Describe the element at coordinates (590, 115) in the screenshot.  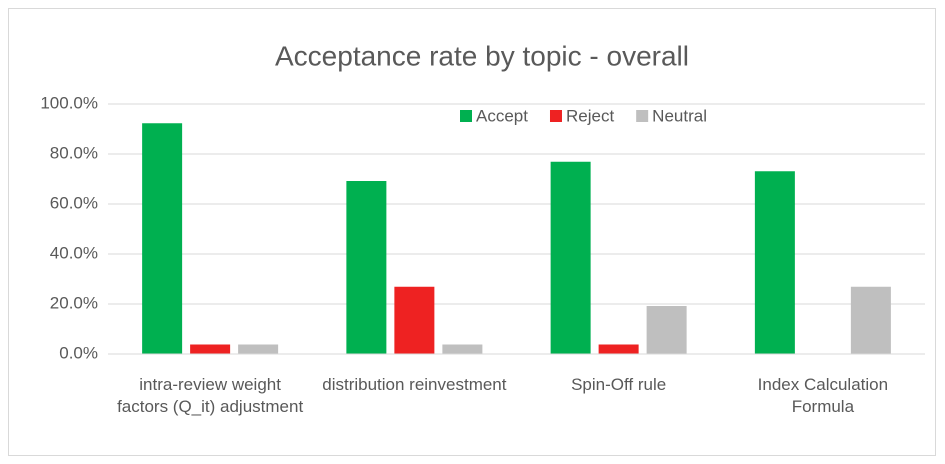
I see `legend-label: Reject` at that location.